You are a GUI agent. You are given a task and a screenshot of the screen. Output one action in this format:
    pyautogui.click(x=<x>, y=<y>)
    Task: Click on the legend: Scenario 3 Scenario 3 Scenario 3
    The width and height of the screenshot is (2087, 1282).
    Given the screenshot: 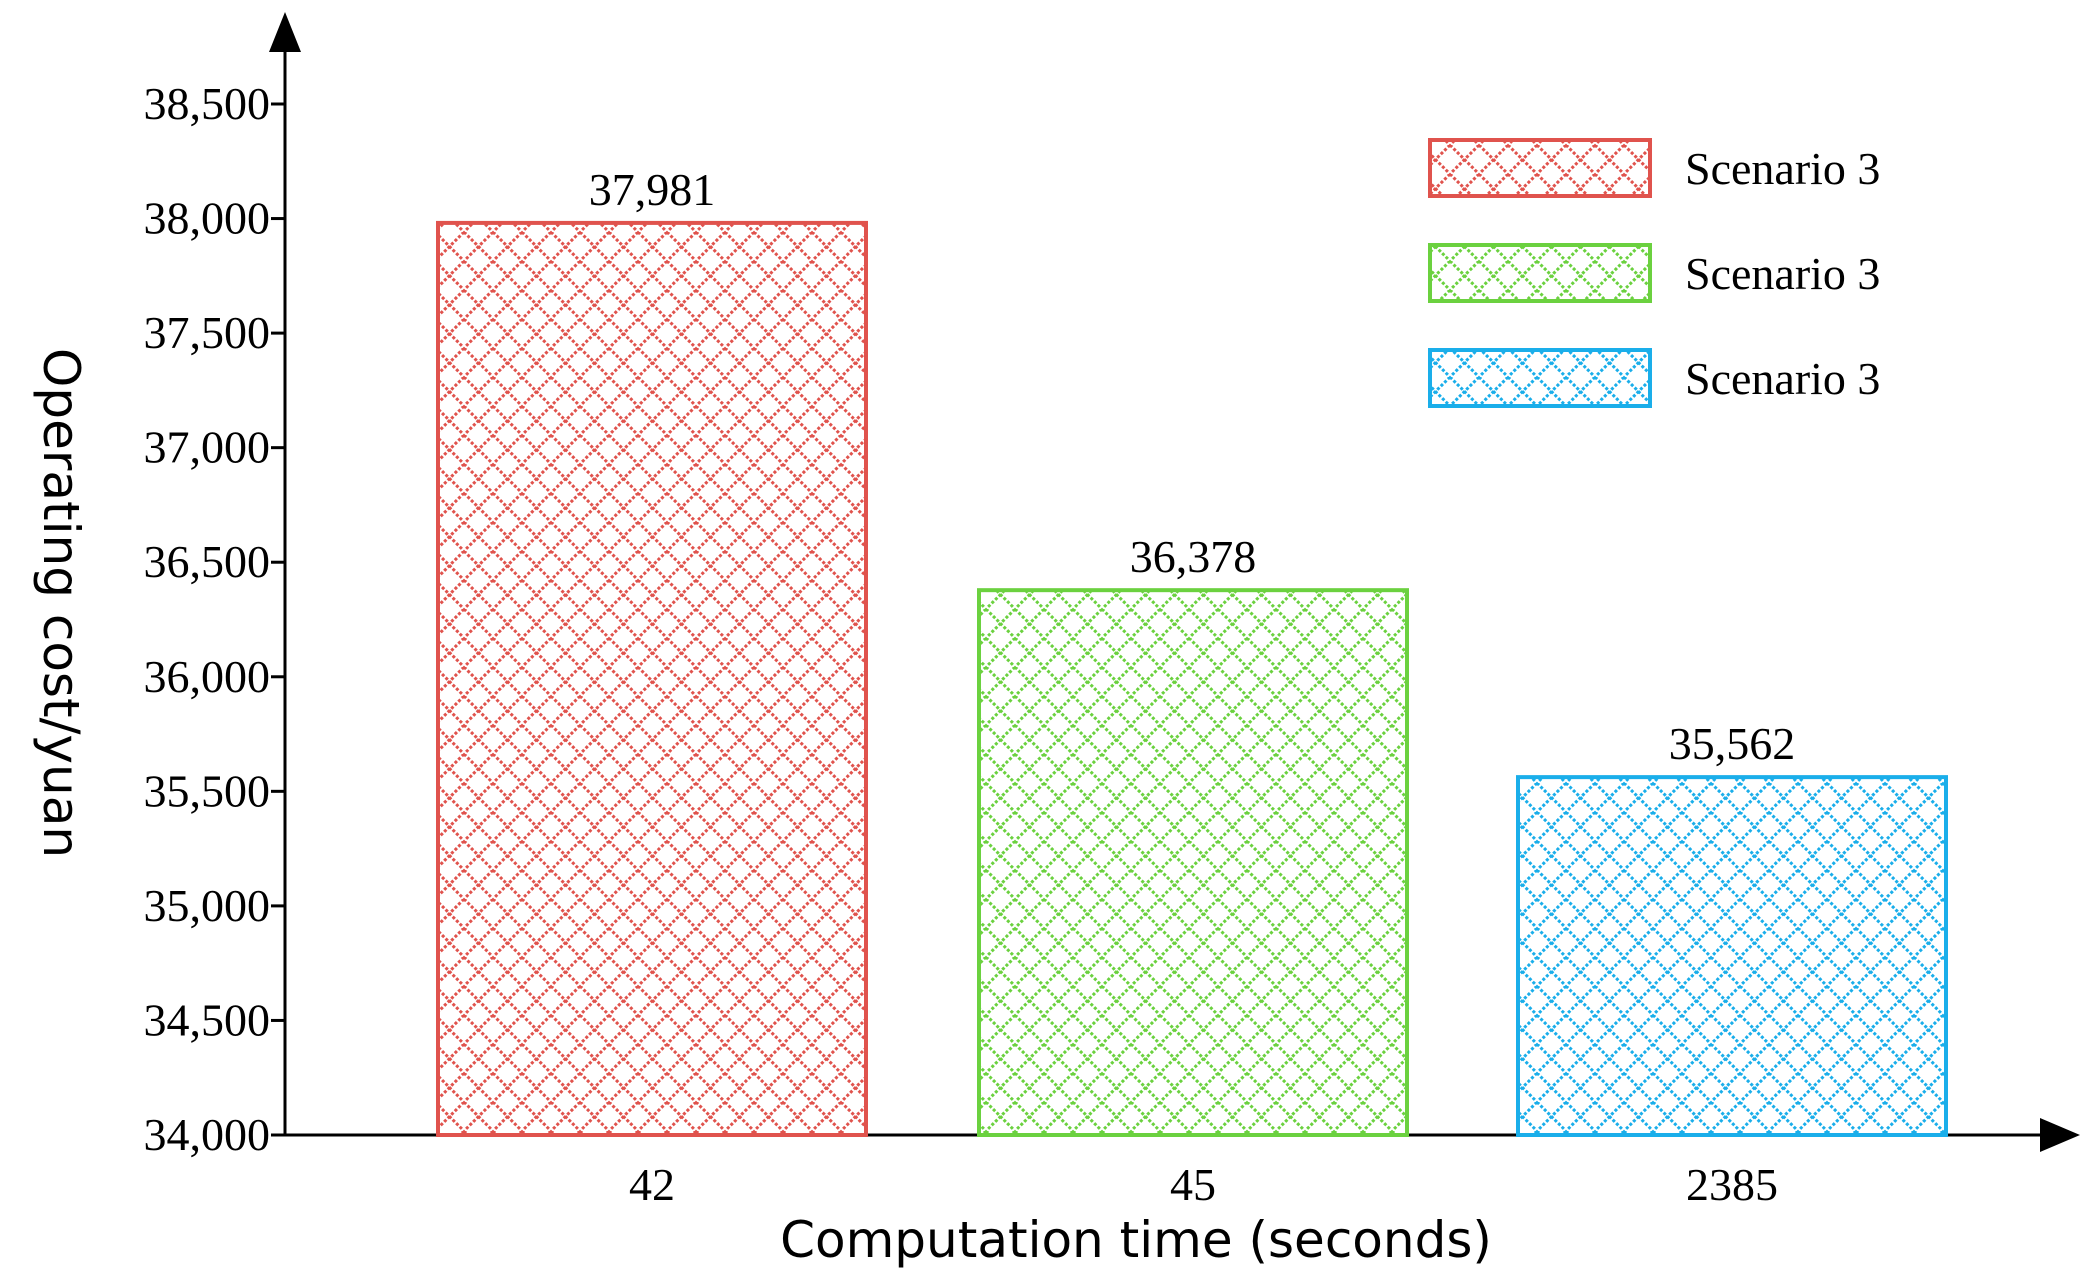 What is the action you would take?
    pyautogui.click(x=1654, y=273)
    